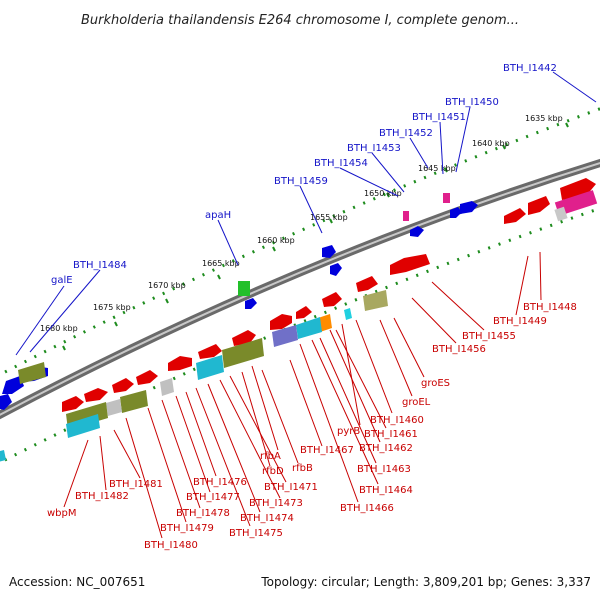 This screenshot has width=600, height=600. What do you see at coordinates (301, 181) in the screenshot?
I see `gene-label: BTH_I1459` at bounding box center [301, 181].